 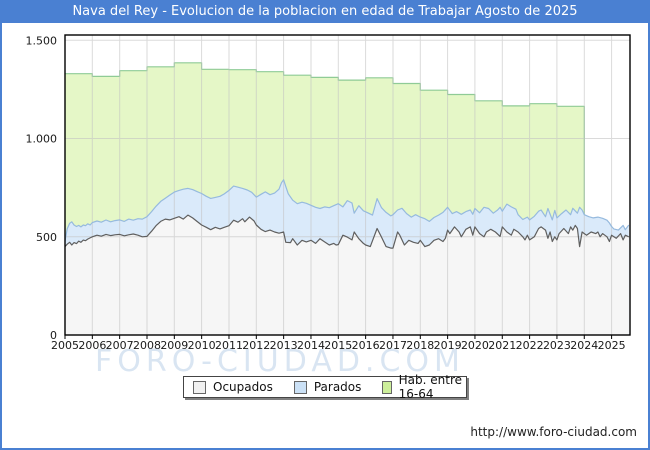 I want to click on svg-text: 2005, so click(x=65, y=345).